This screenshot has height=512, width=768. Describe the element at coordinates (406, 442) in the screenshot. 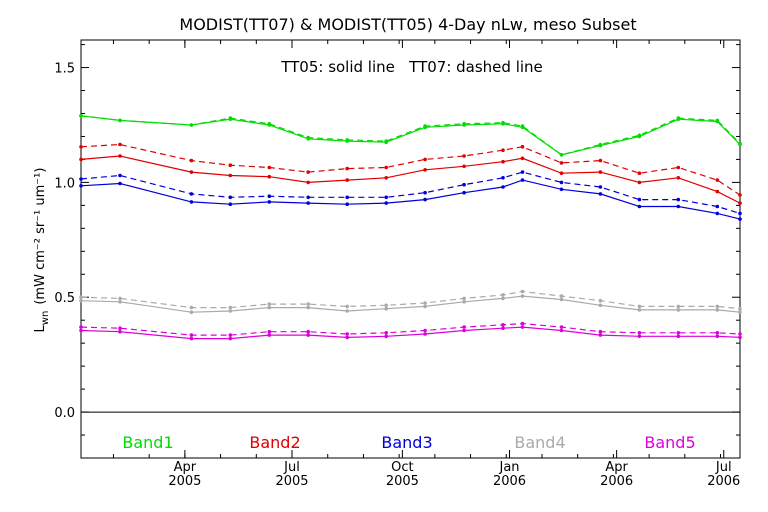

I see `legend-band3: Band3` at that location.